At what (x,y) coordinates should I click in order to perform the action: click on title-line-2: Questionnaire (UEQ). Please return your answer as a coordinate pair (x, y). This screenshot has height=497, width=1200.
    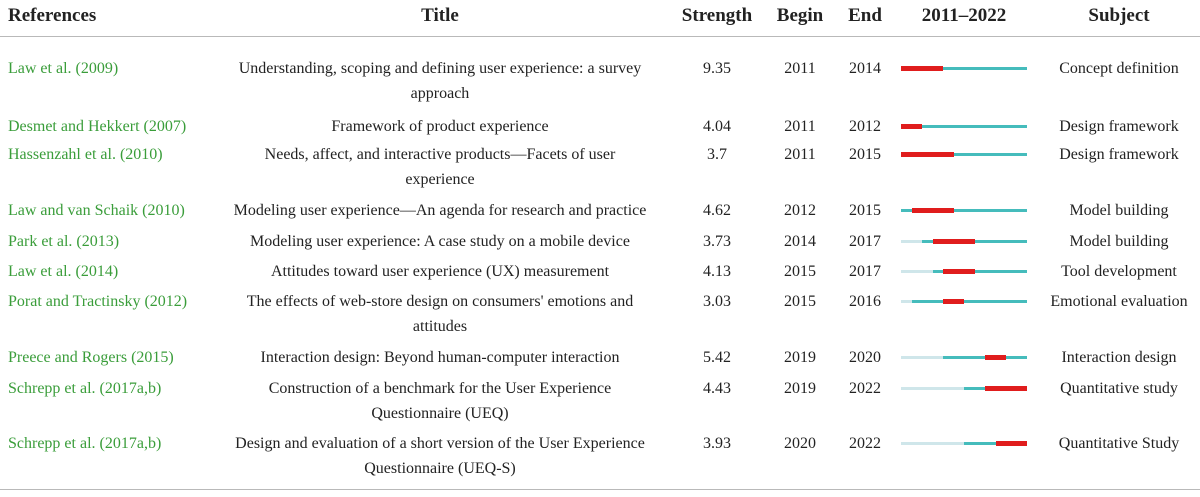
    Looking at the image, I should click on (440, 413).